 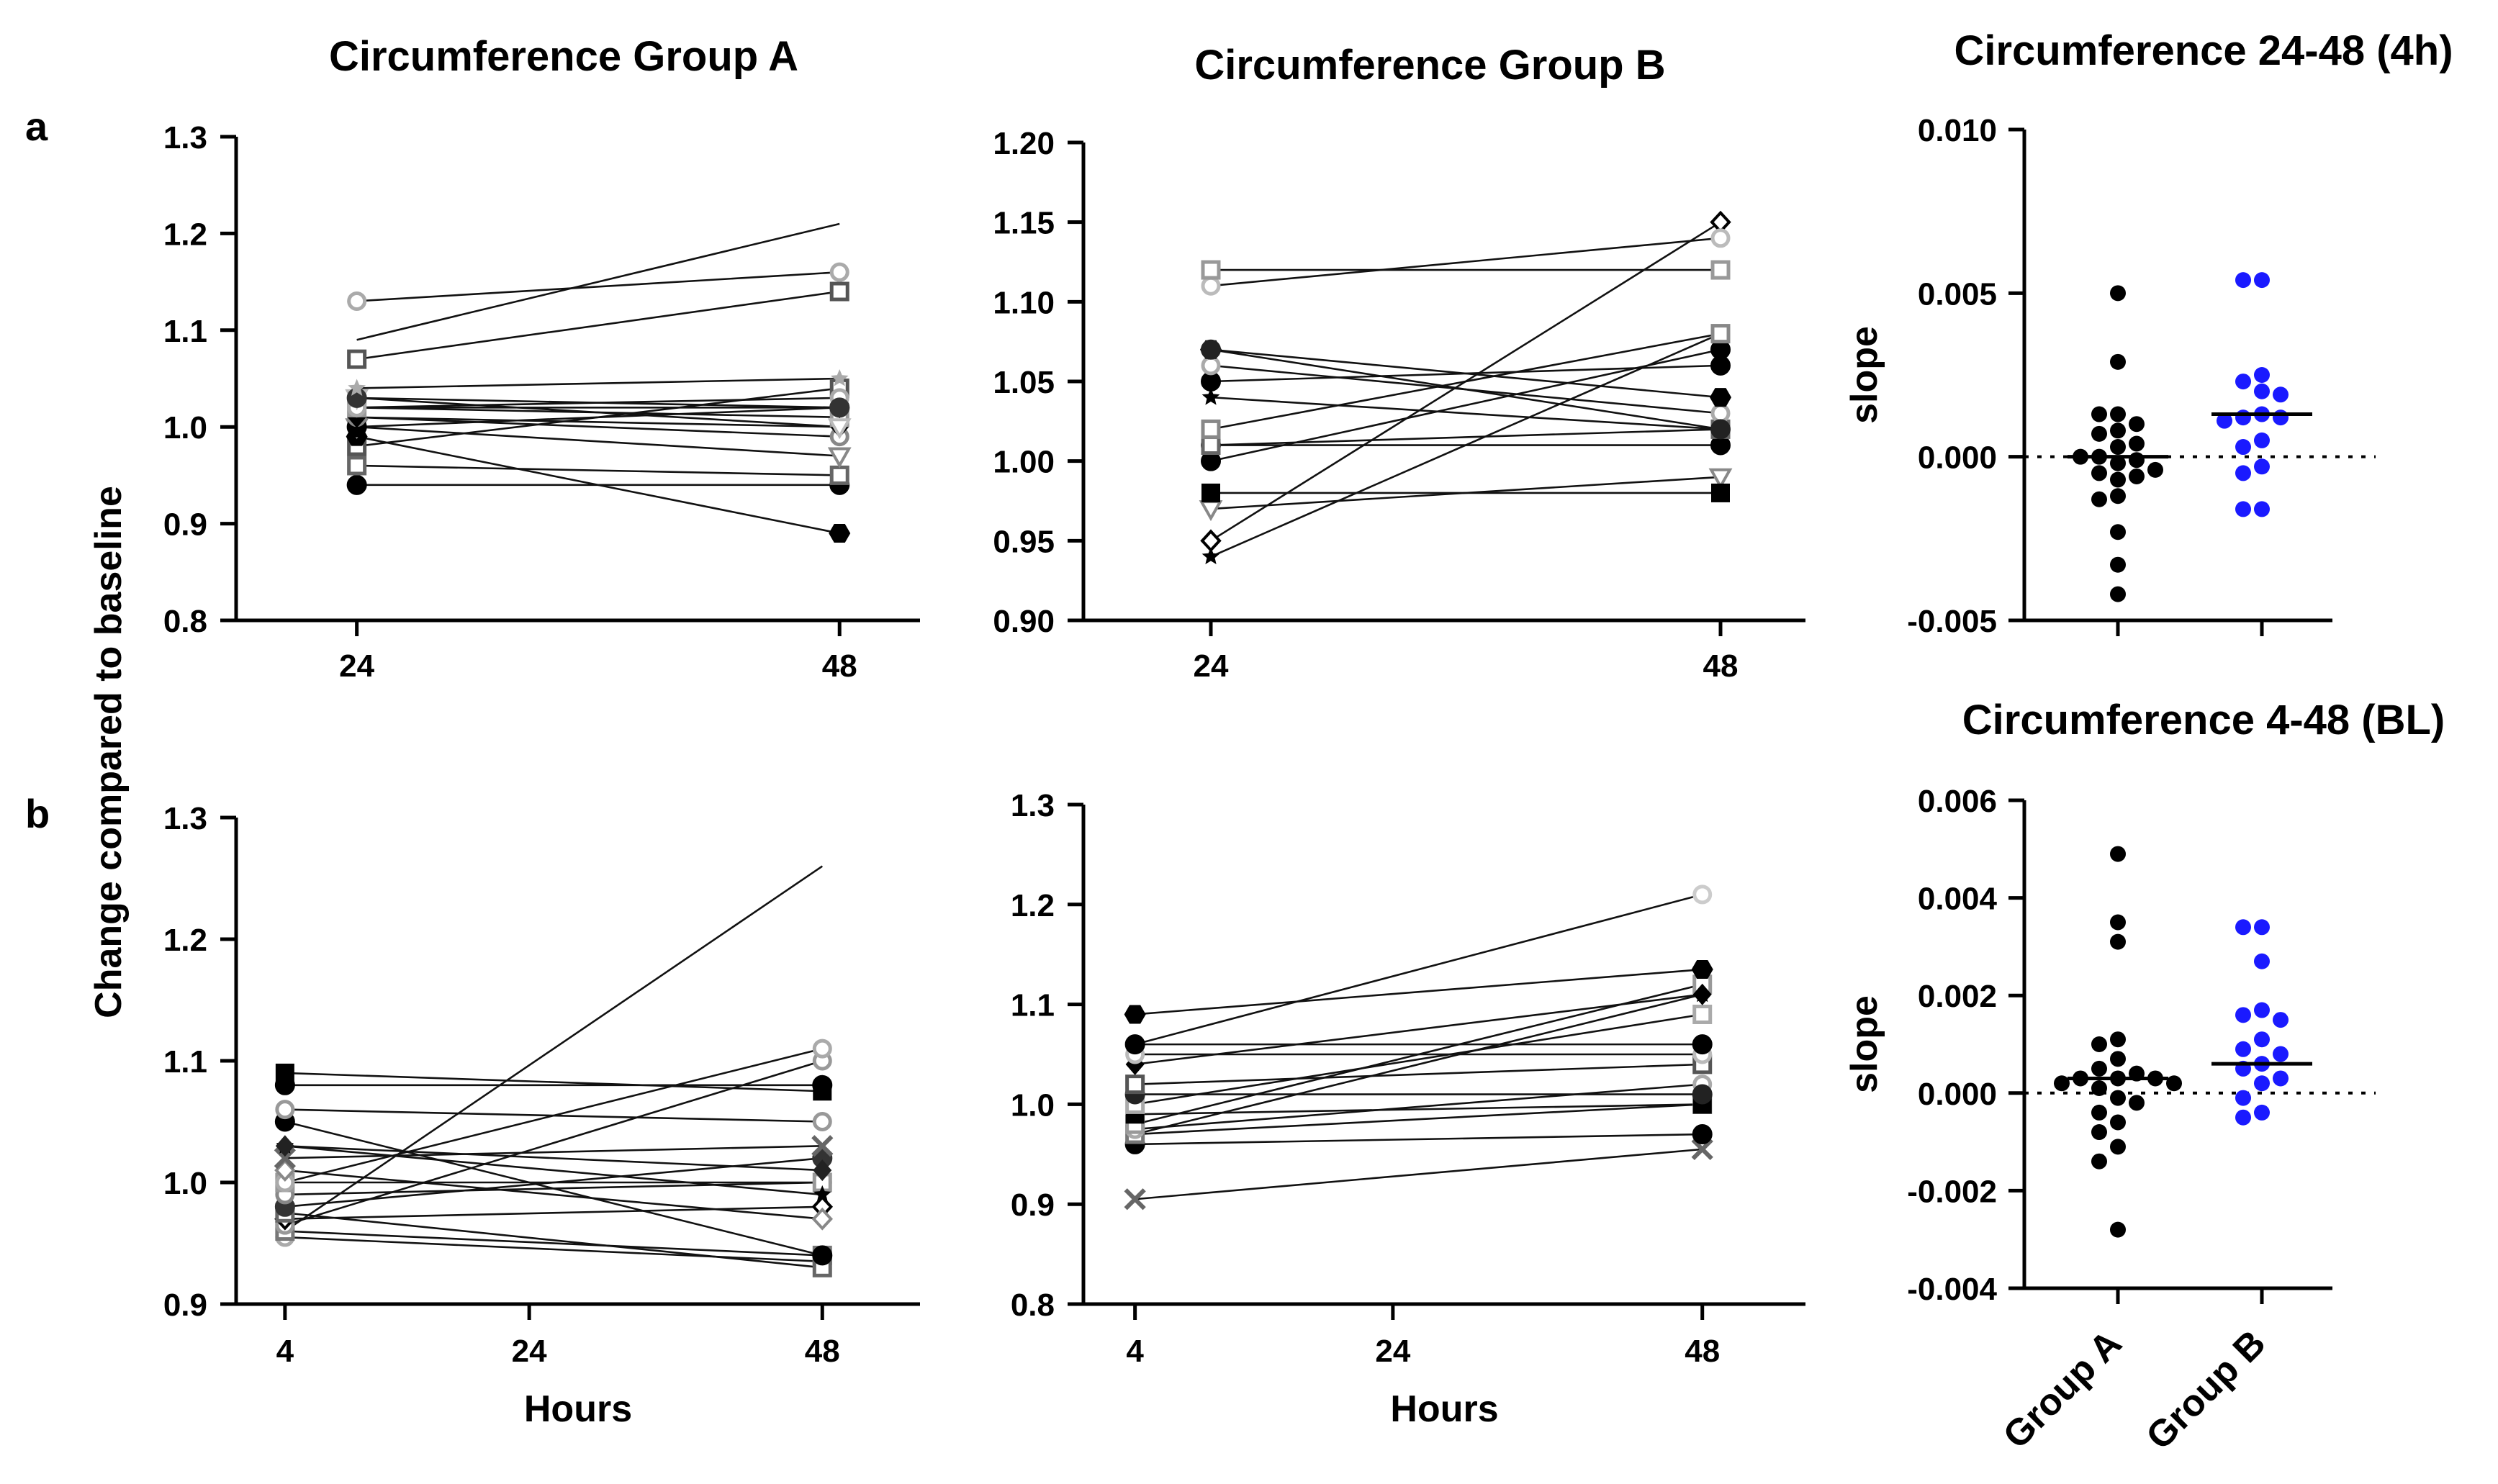 What do you see at coordinates (185, 1062) in the screenshot?
I see `y-tick-label: 1.1` at bounding box center [185, 1062].